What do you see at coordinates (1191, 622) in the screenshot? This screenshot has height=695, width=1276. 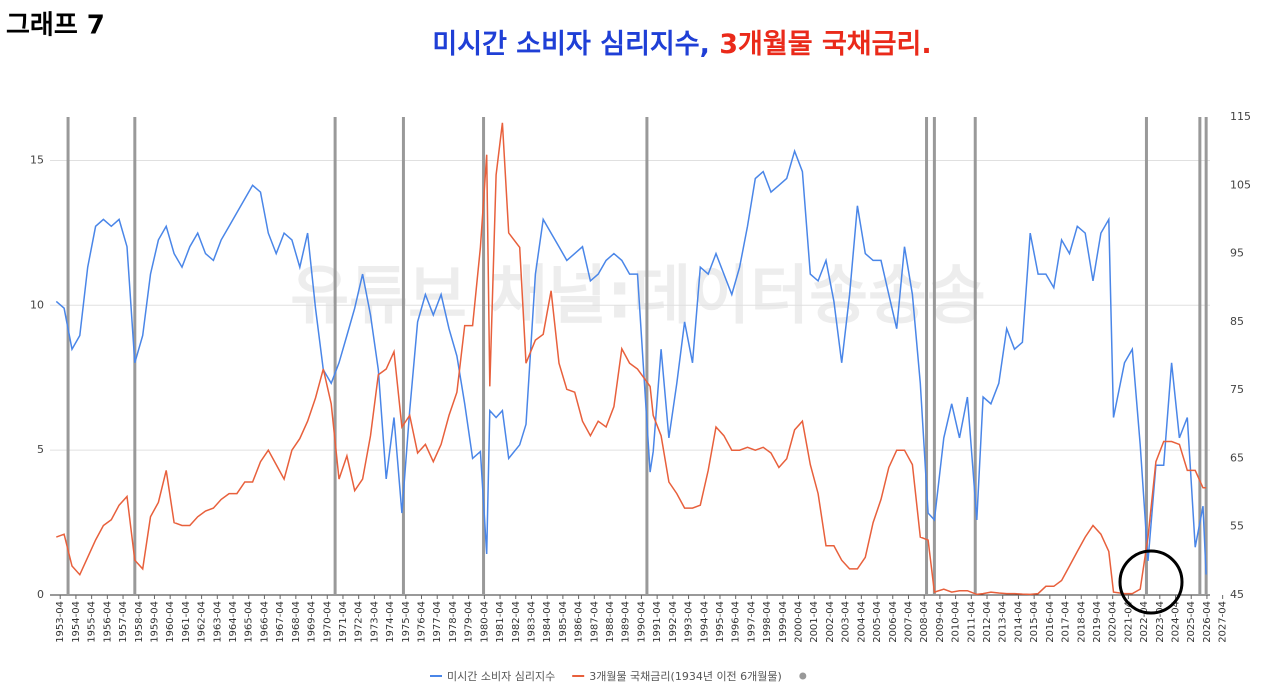 I see `x-tick-label: 2025-04` at bounding box center [1191, 622].